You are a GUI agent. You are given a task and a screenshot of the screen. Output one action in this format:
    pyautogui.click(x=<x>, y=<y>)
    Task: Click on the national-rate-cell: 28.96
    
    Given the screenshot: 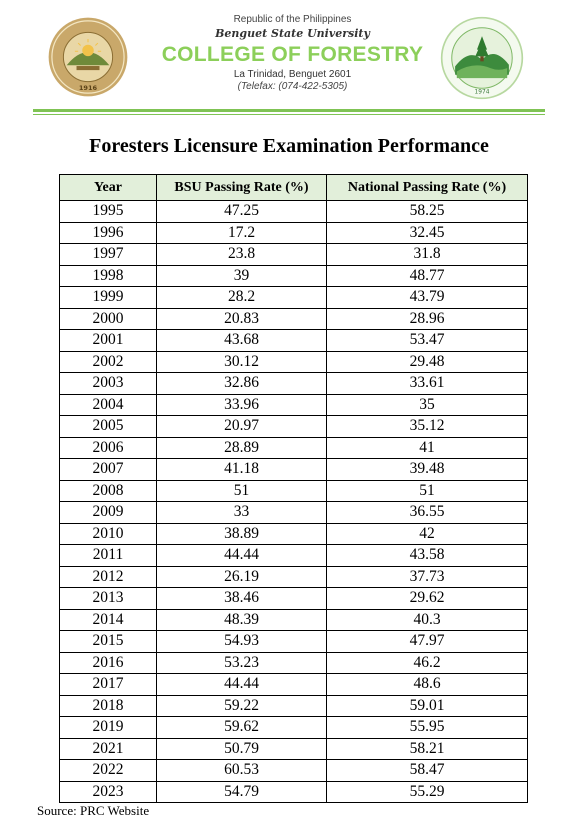 What is the action you would take?
    pyautogui.click(x=427, y=318)
    